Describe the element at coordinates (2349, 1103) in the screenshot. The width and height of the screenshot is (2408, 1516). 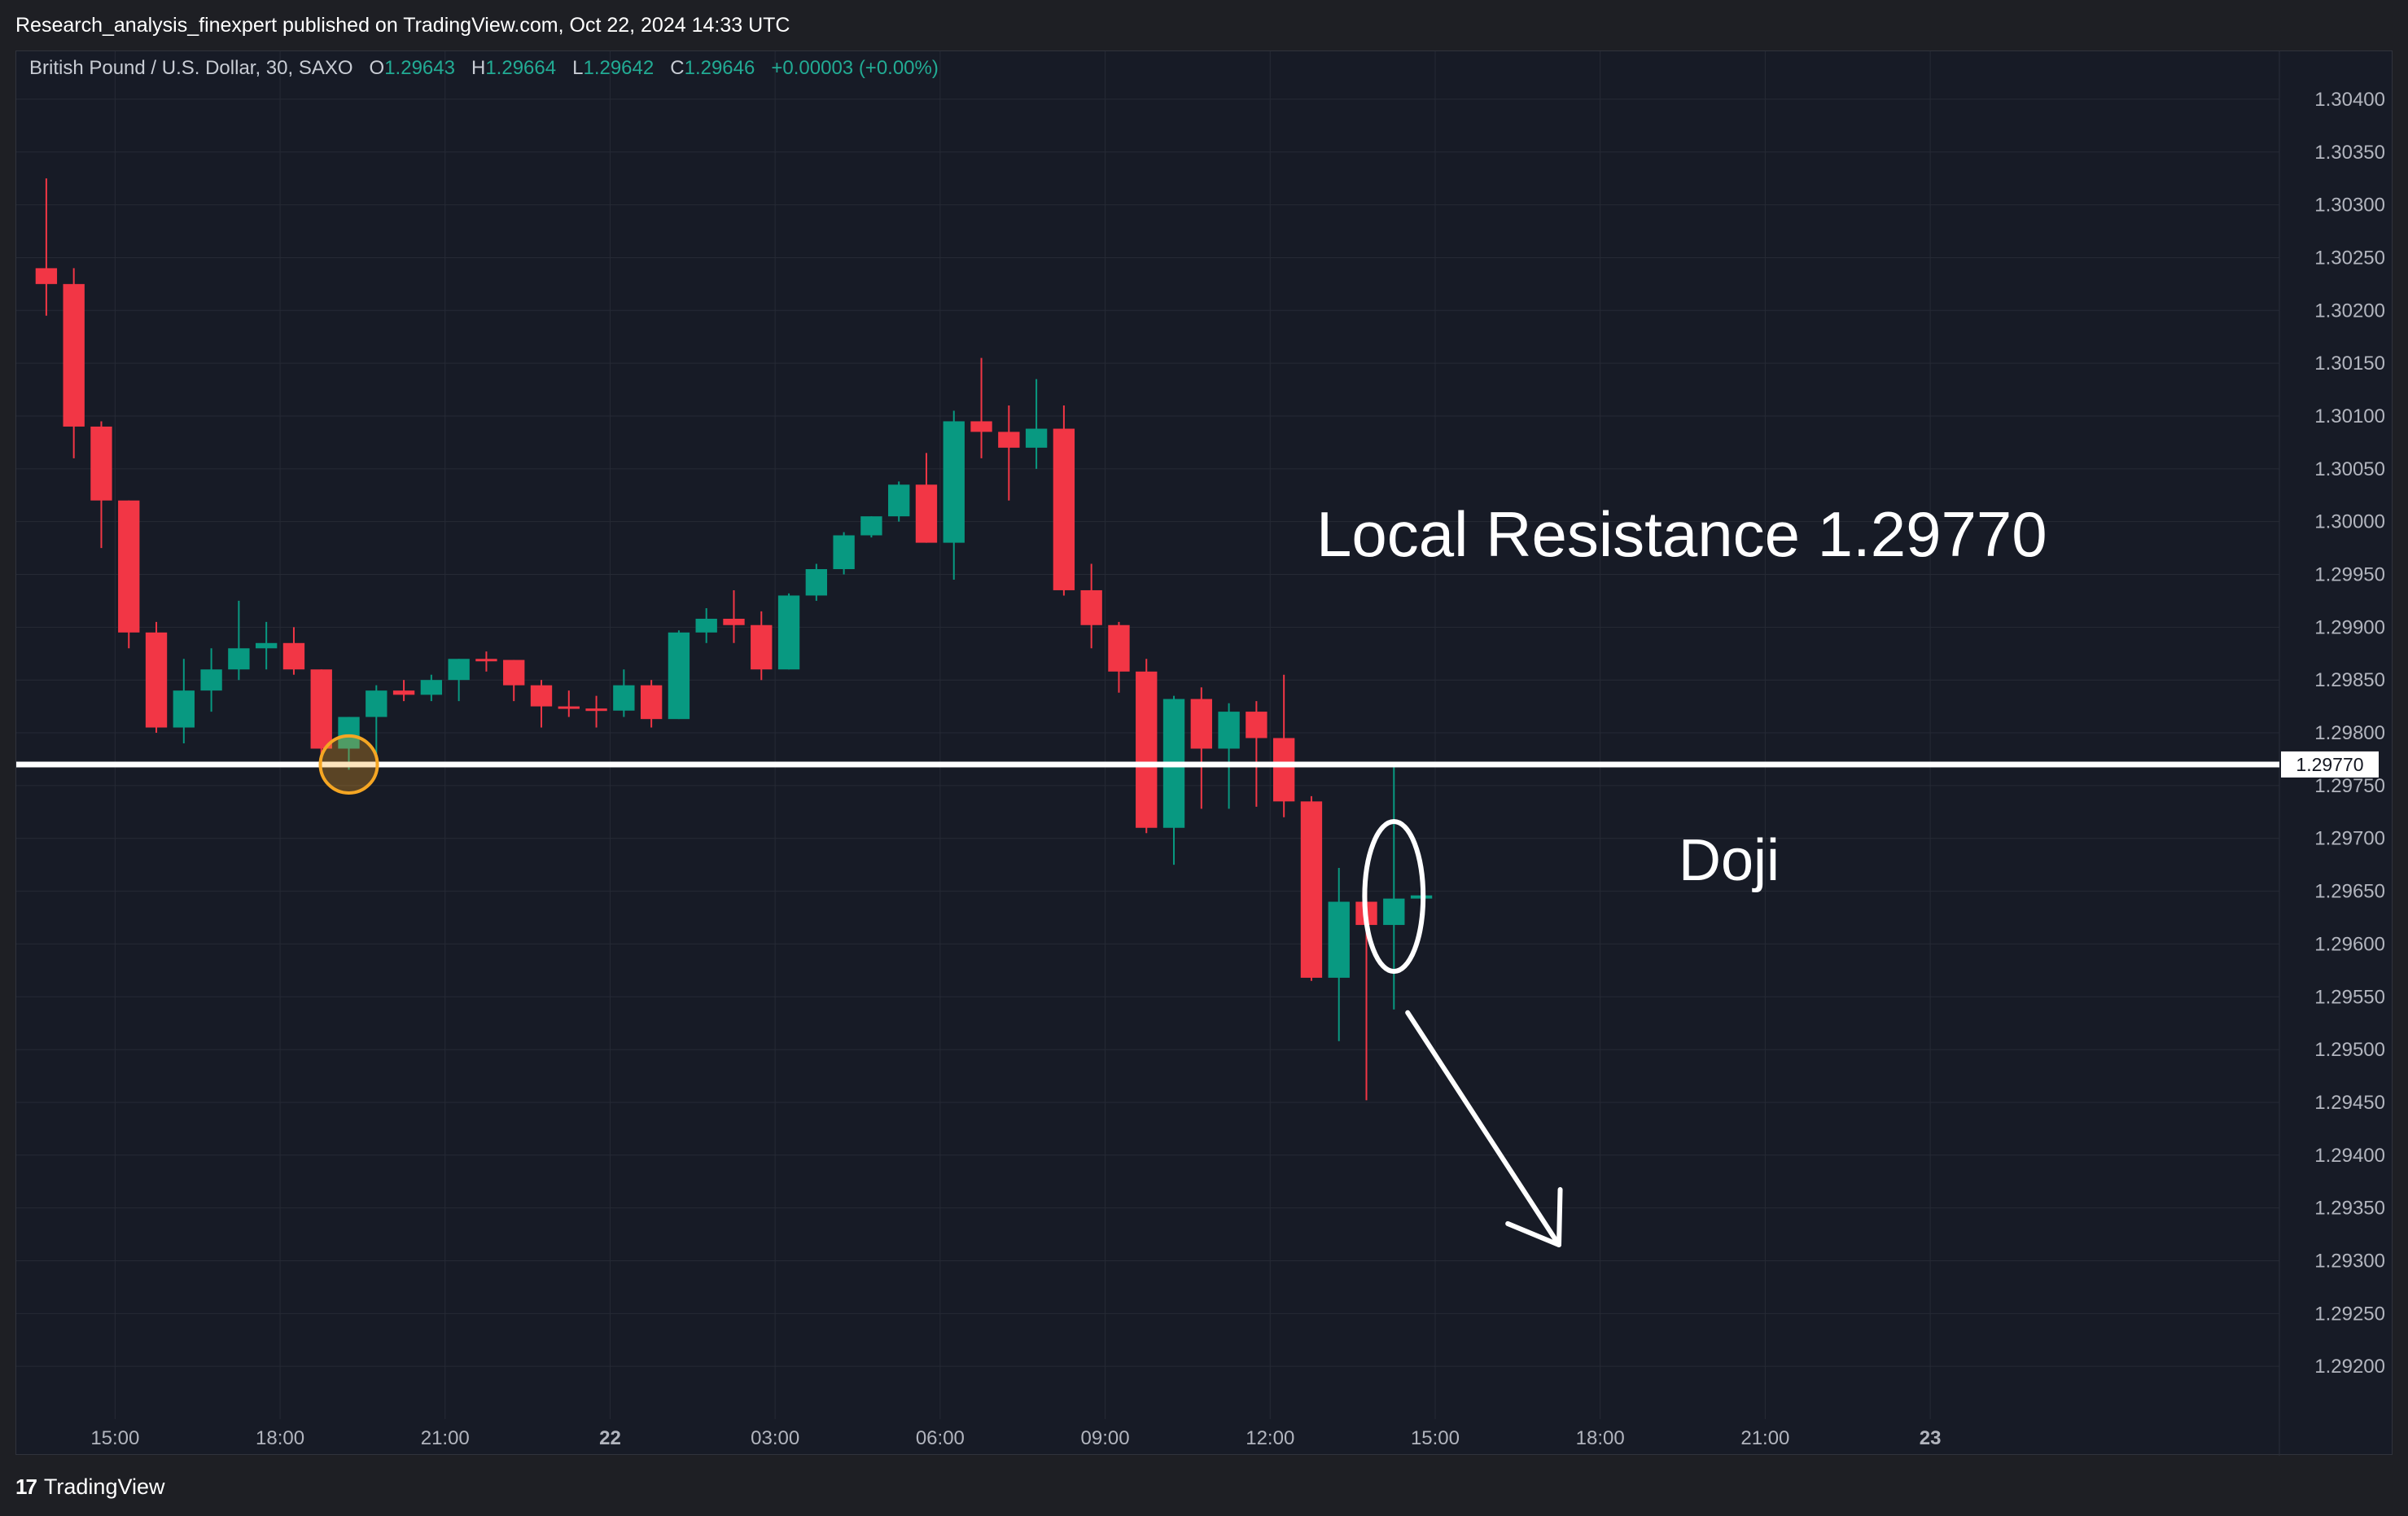
I see `y-tick-label: 1.29450` at that location.